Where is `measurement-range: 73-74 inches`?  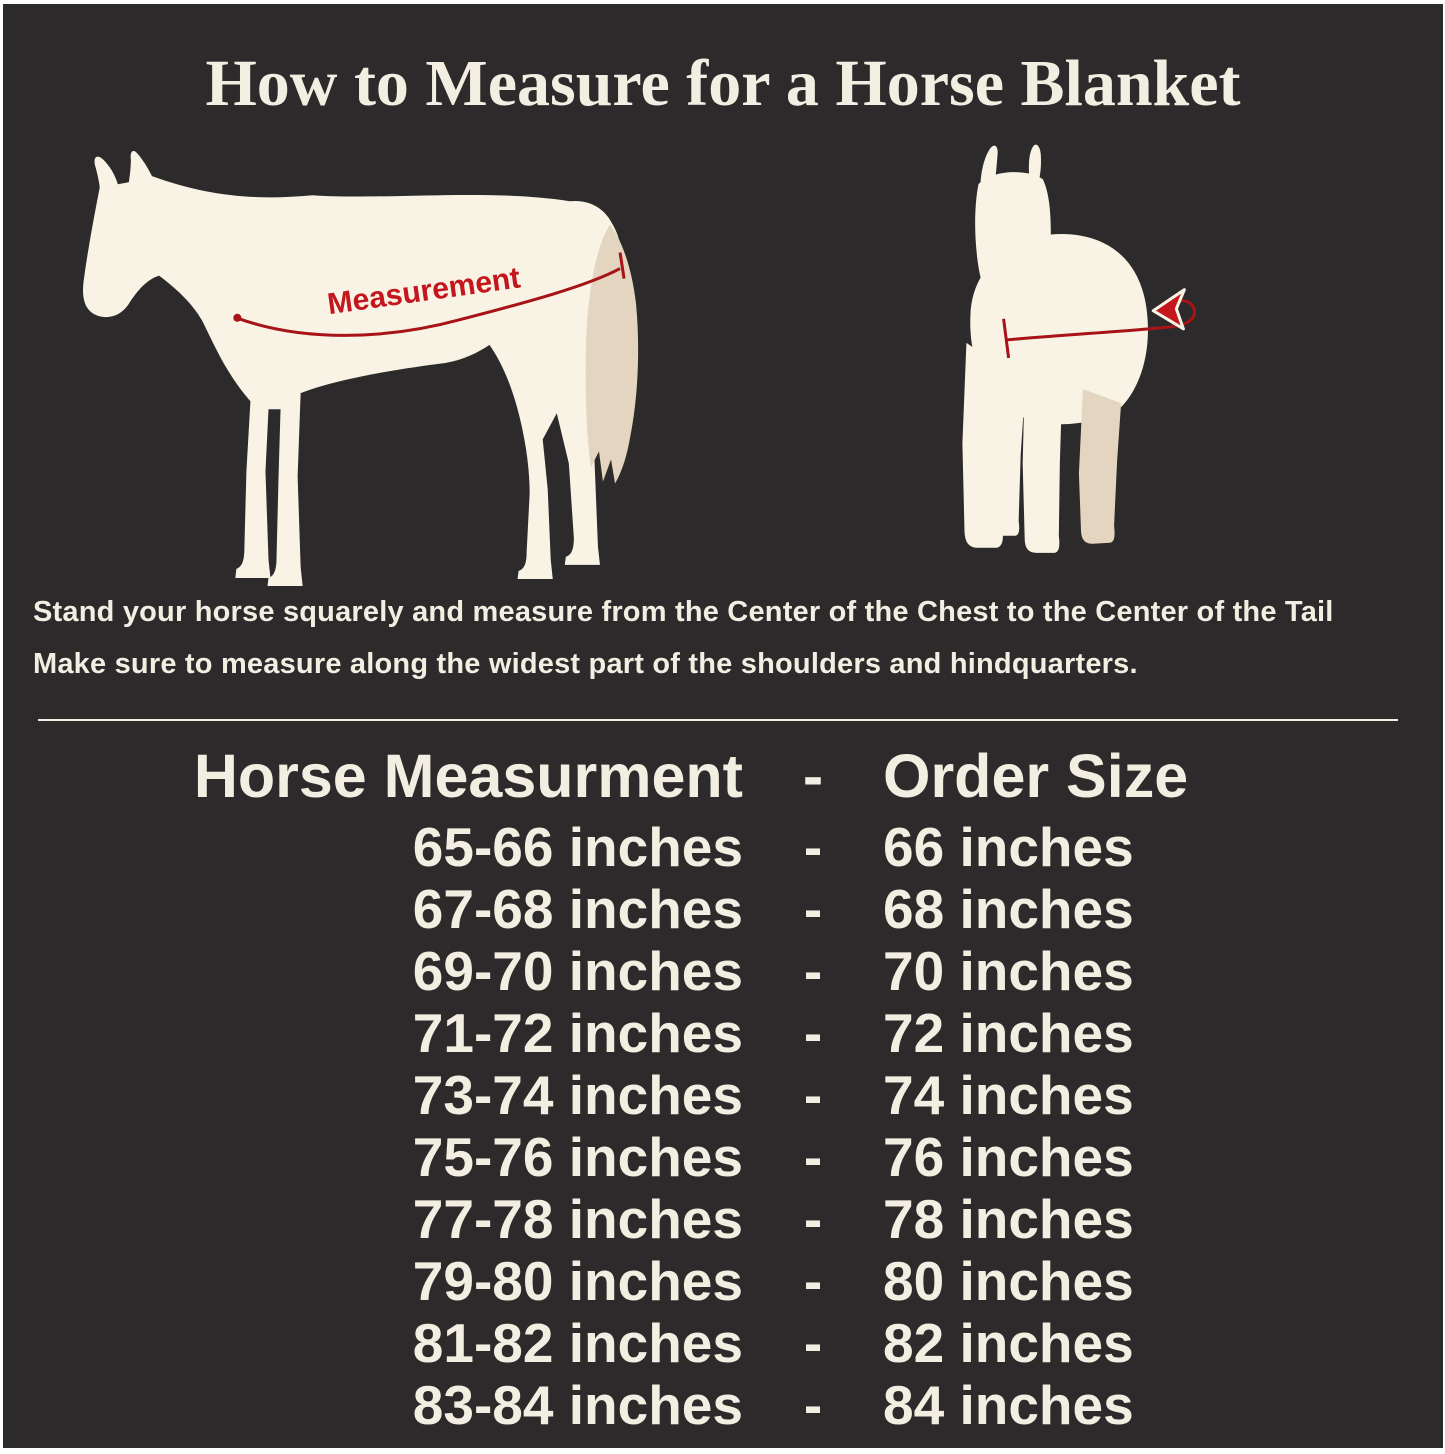 measurement-range: 73-74 inches is located at coordinates (577, 1095).